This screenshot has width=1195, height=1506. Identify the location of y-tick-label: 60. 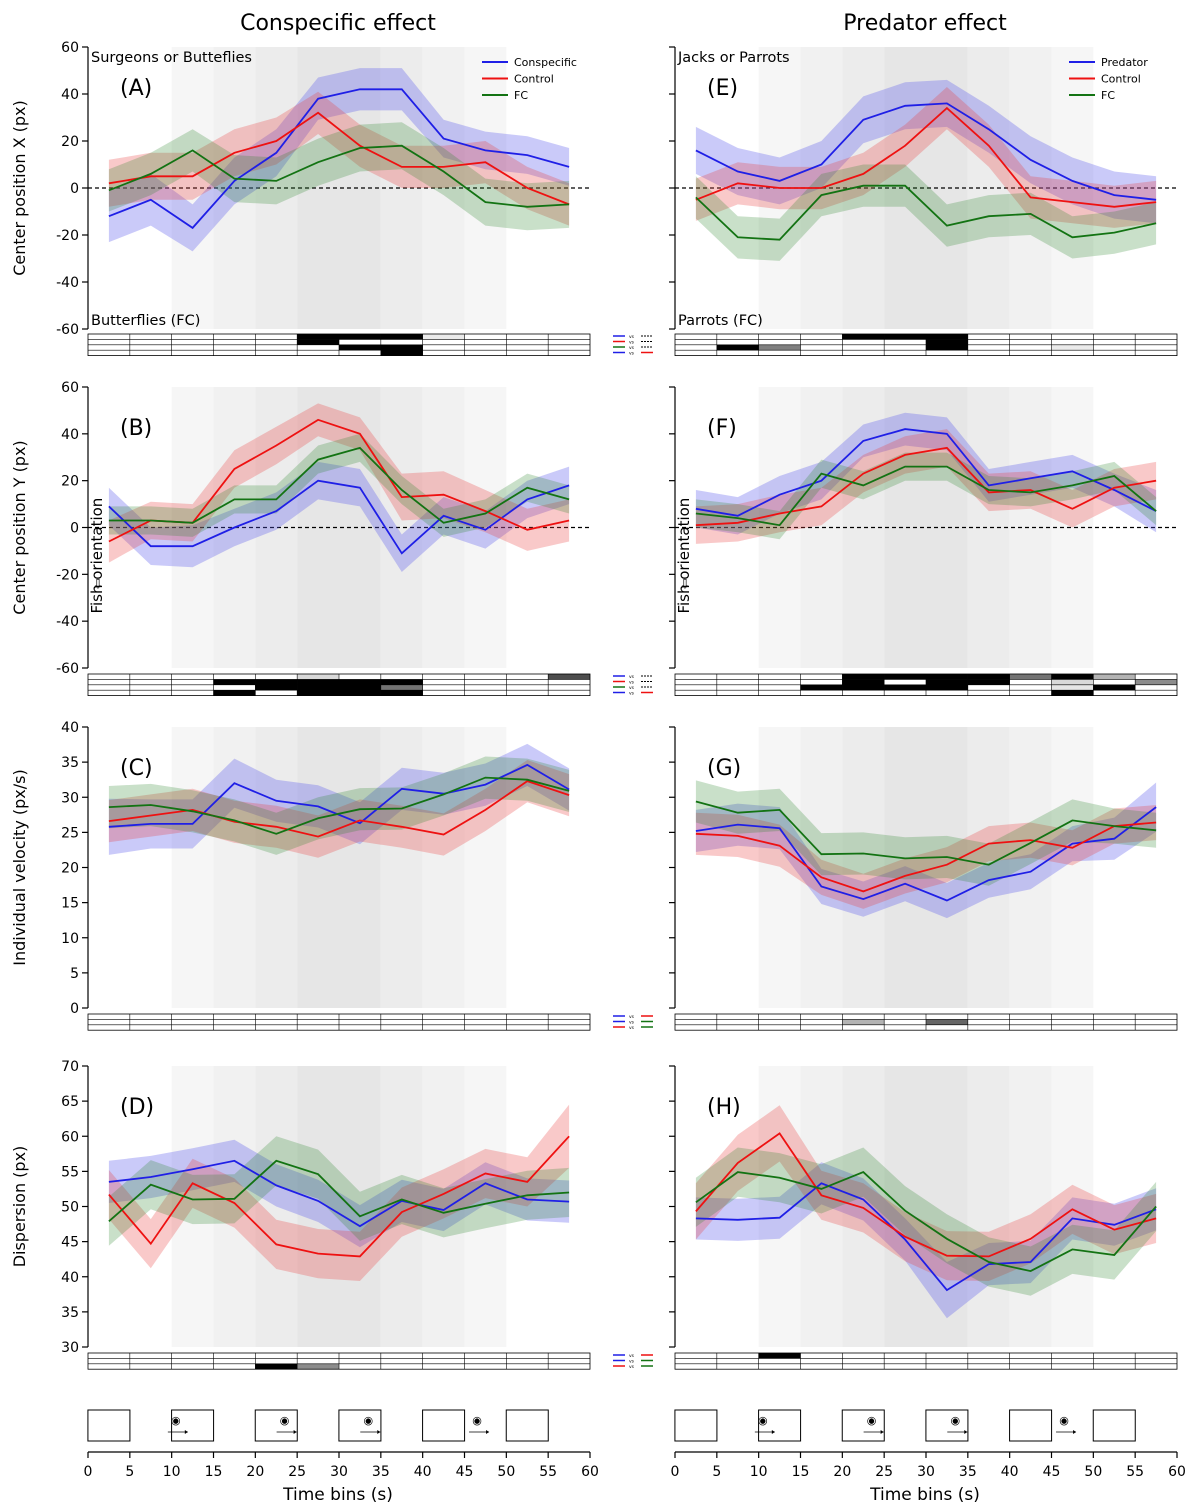
(70, 388).